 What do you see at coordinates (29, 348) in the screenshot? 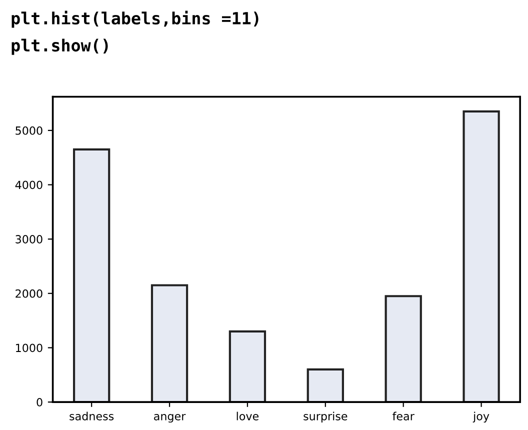
I see `y-tick-label: 1000` at bounding box center [29, 348].